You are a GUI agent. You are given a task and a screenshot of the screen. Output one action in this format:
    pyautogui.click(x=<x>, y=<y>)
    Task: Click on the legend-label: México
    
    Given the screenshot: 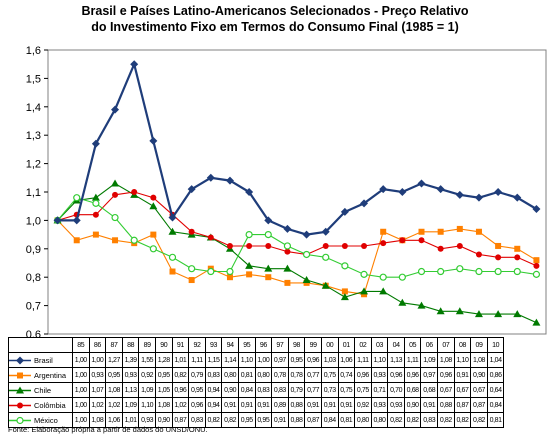 What is the action you would take?
    pyautogui.click(x=46, y=420)
    